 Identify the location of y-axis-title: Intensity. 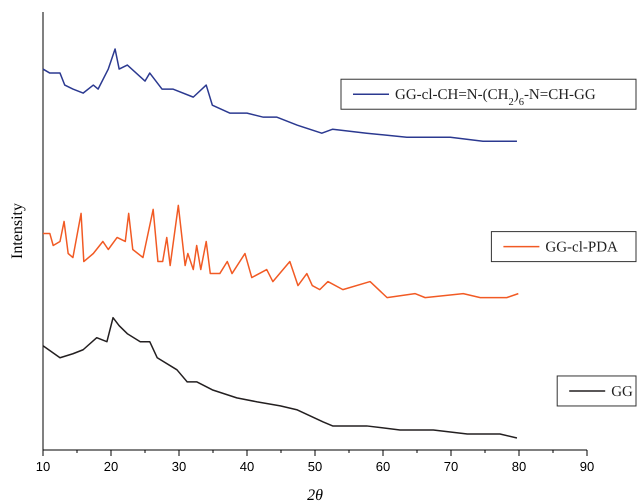
(17, 231).